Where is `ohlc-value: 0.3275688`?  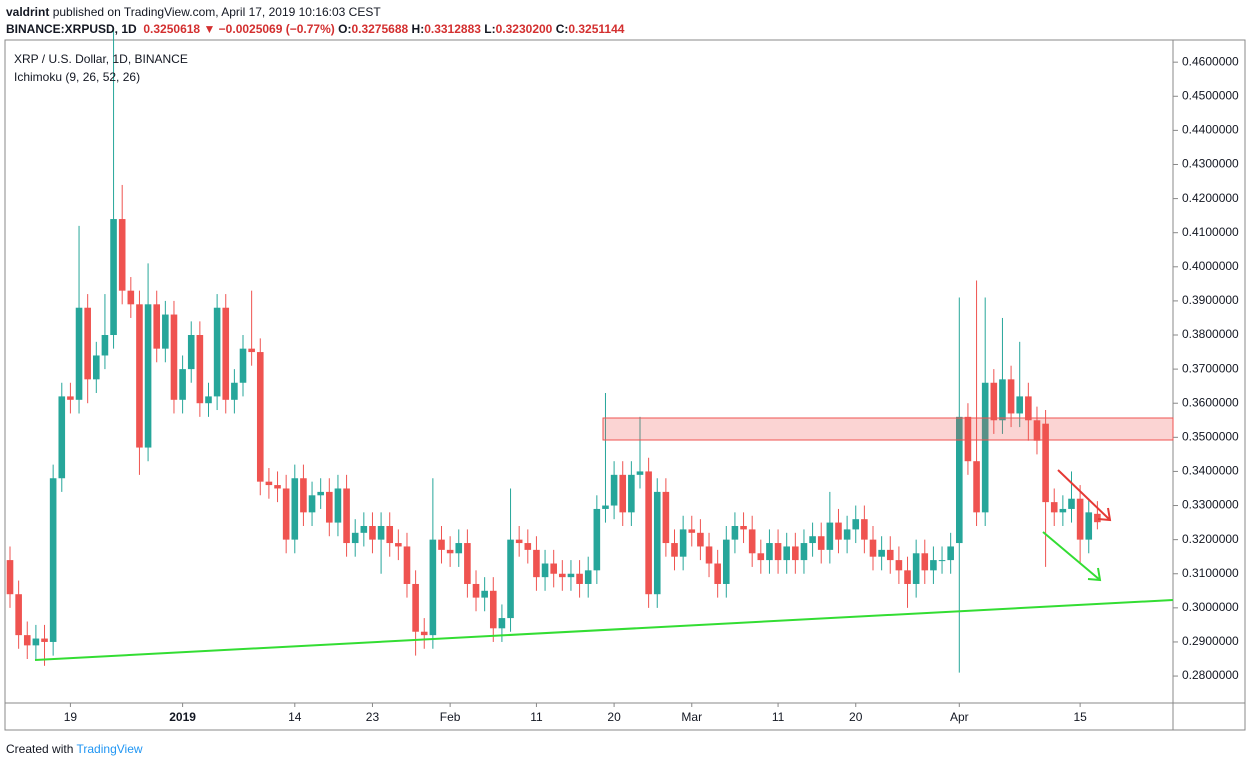
ohlc-value: 0.3275688 is located at coordinates (380, 29).